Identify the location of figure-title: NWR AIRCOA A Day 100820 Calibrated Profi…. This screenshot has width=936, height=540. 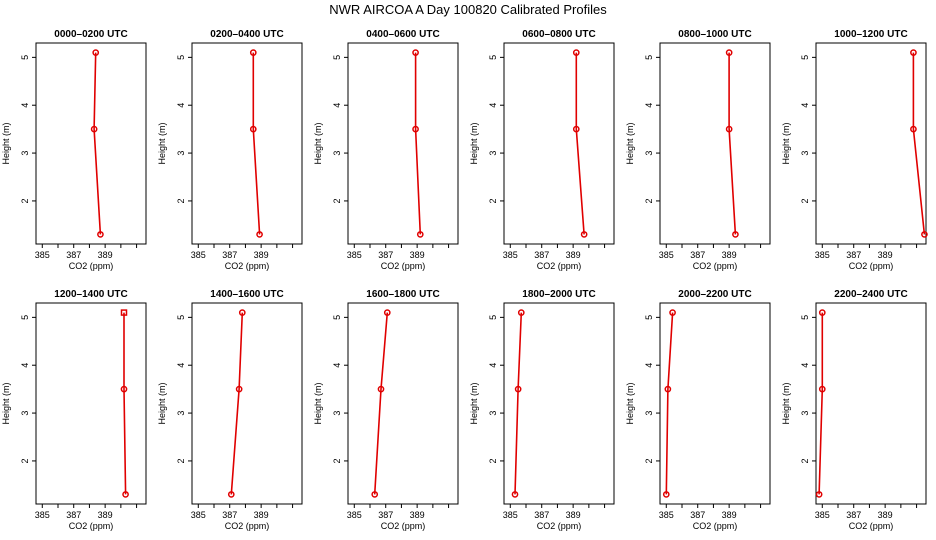
(468, 9).